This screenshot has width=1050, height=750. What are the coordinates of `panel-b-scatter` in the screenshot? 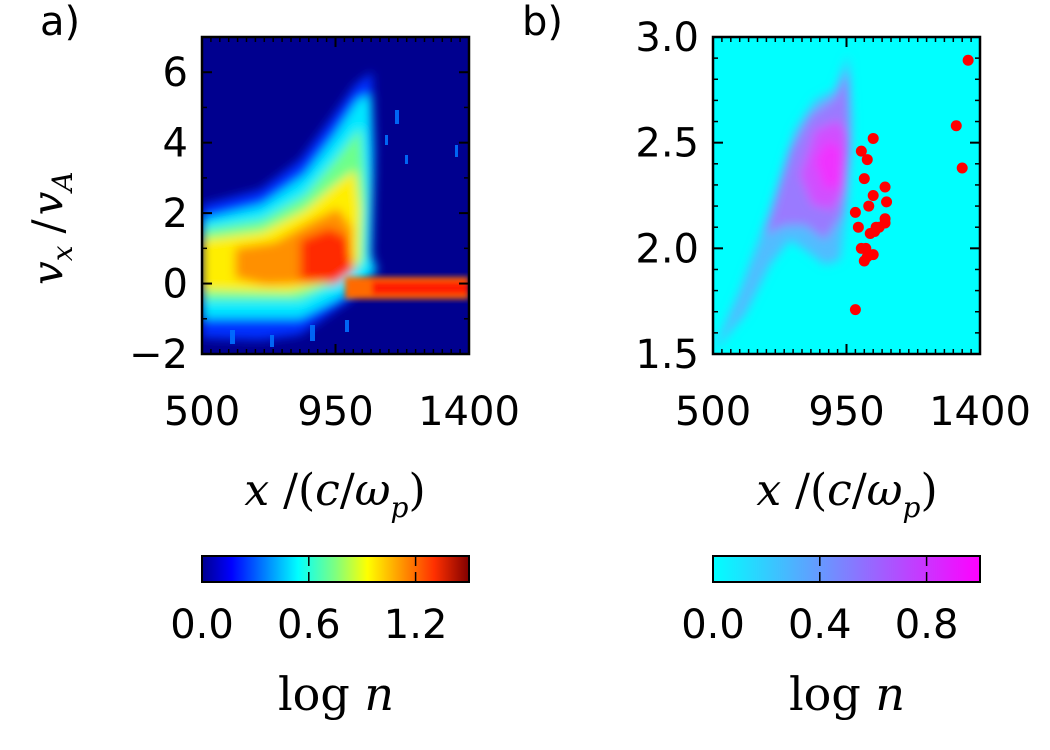 It's located at (911, 185).